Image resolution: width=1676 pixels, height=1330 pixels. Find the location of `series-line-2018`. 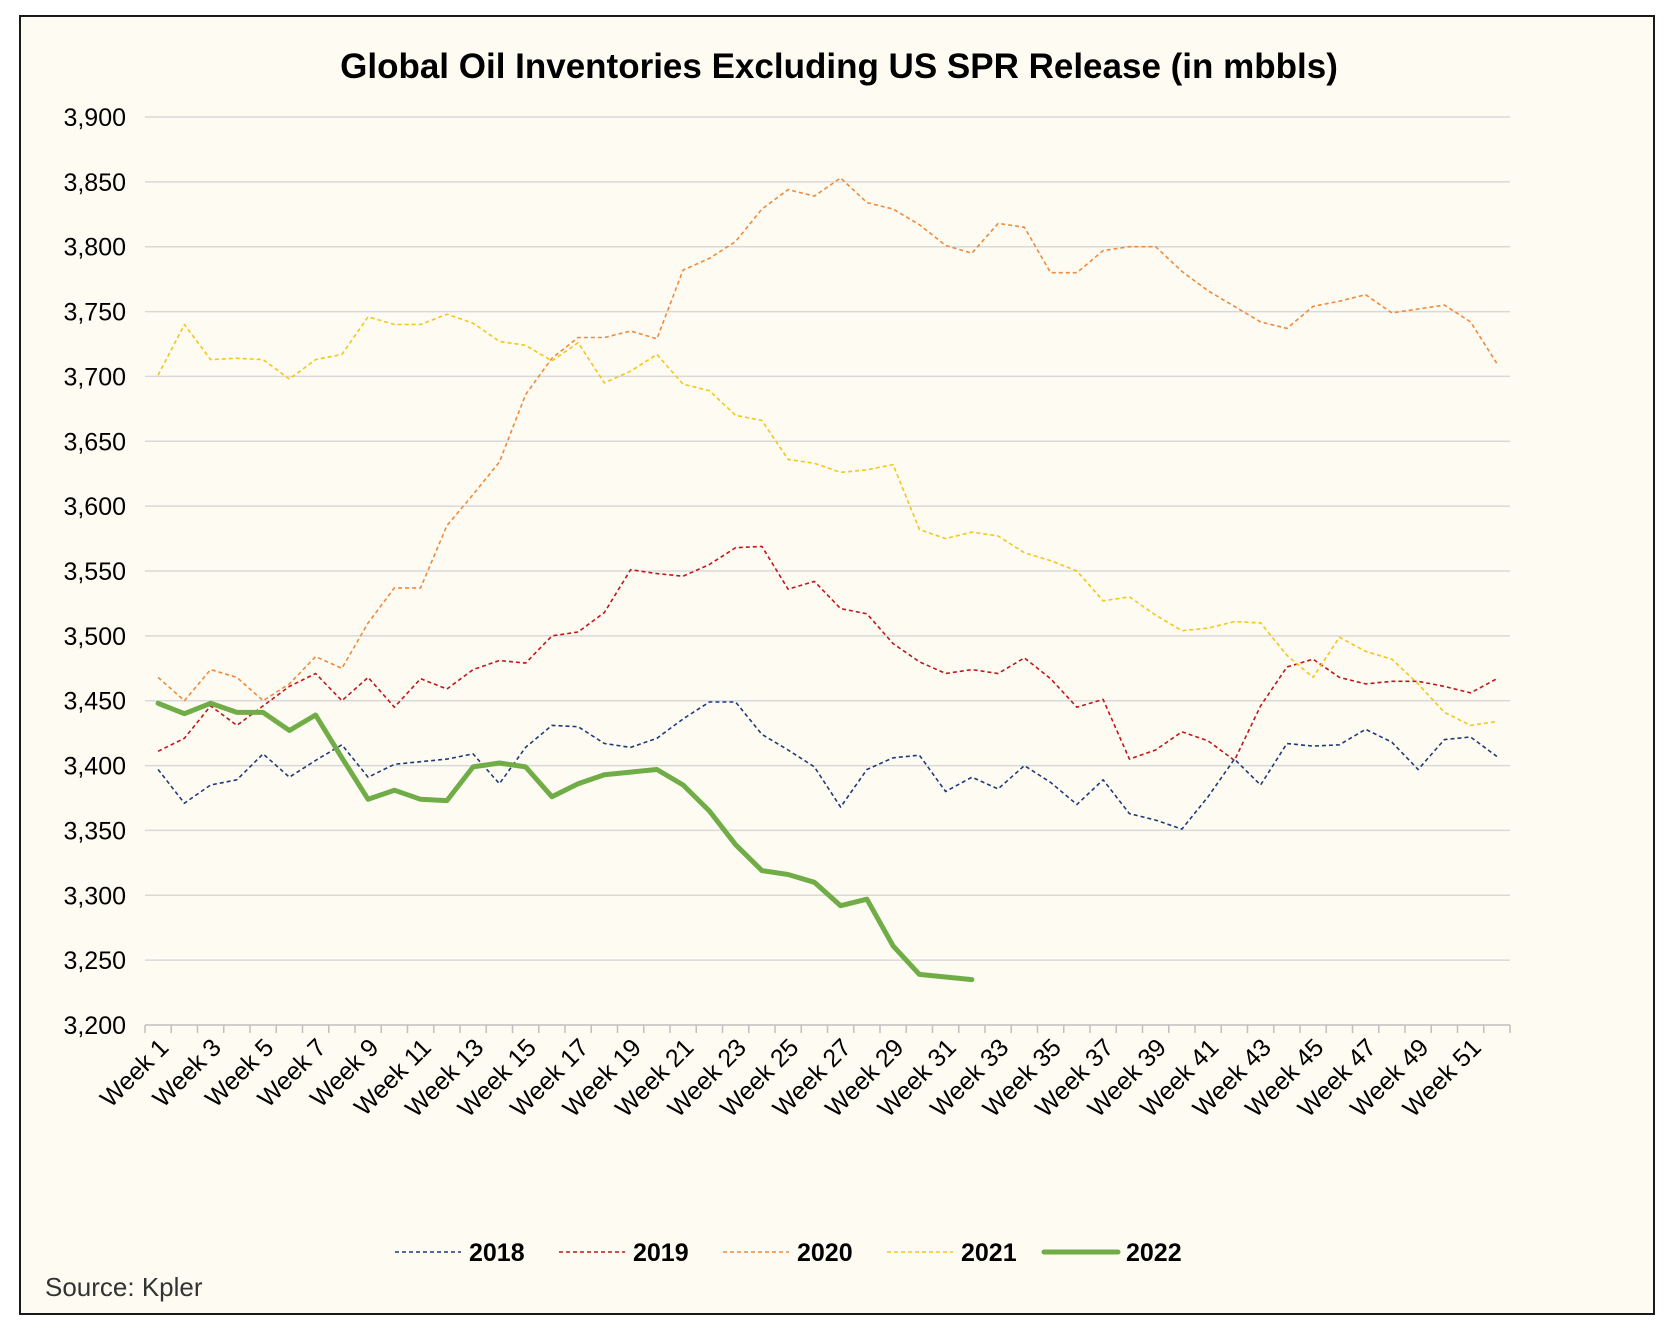

series-line-2018 is located at coordinates (827, 765).